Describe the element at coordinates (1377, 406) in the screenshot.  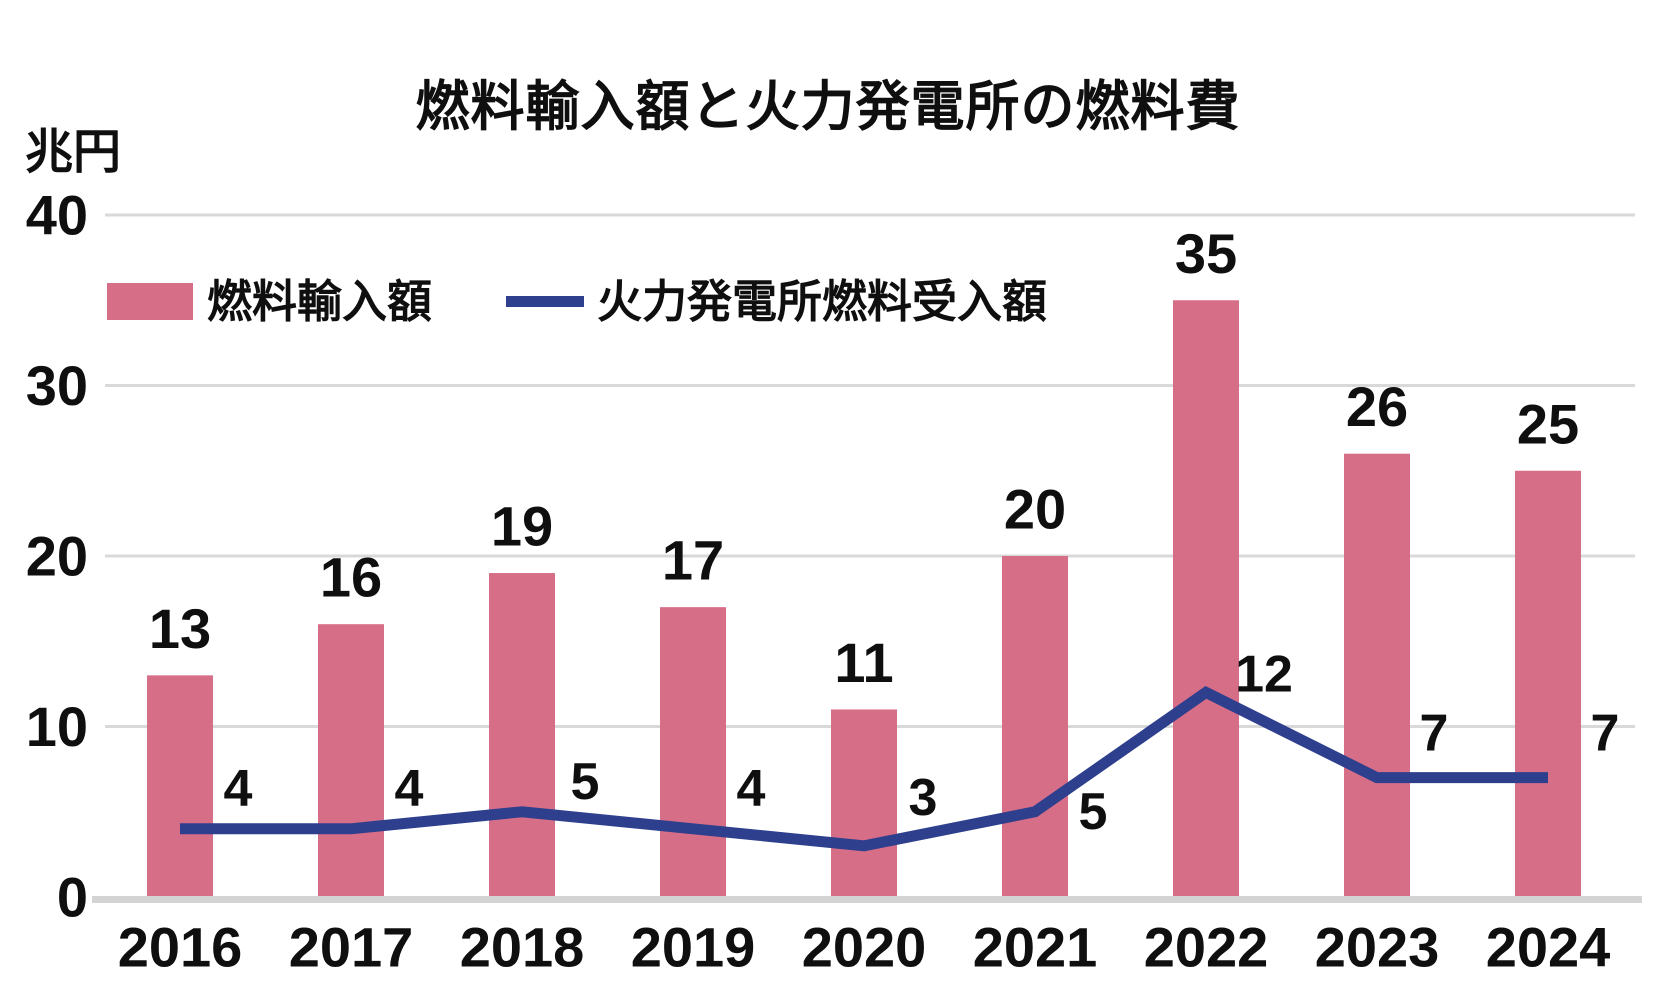
I see `bar-value-label-2023: 26` at that location.